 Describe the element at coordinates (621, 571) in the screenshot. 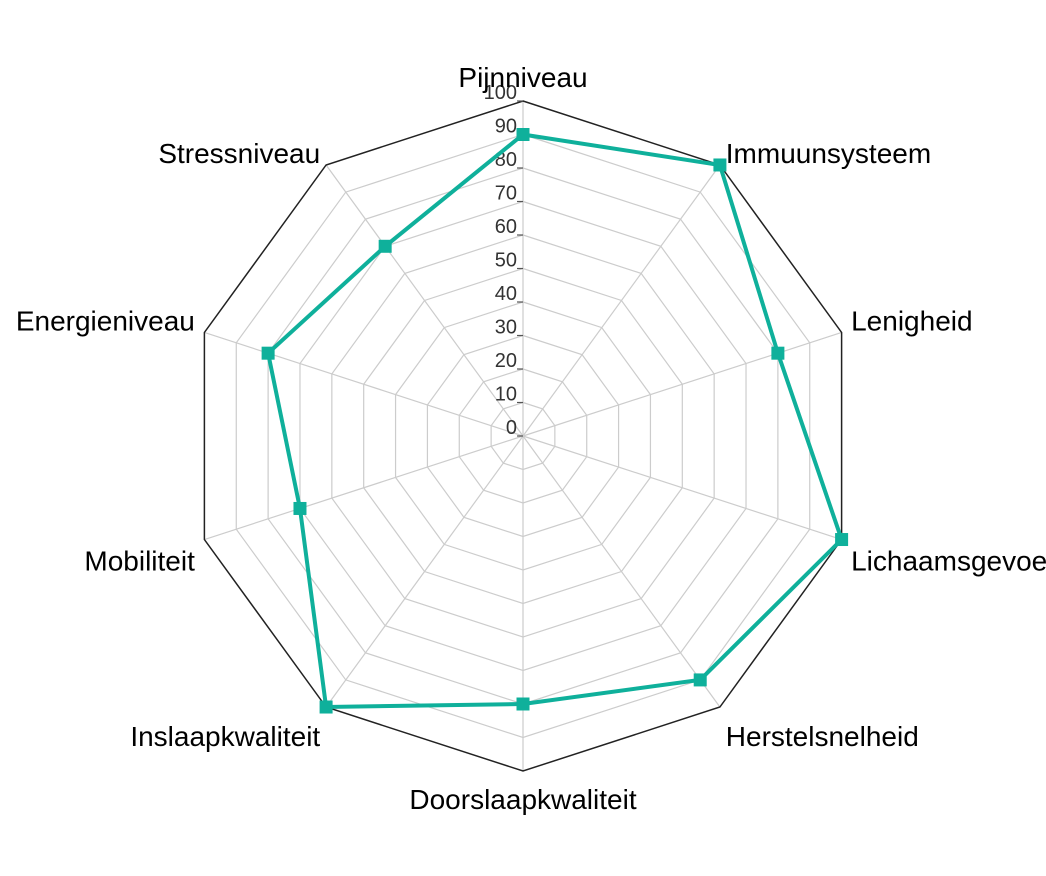

I see `spoke-herstelsnelheid` at that location.